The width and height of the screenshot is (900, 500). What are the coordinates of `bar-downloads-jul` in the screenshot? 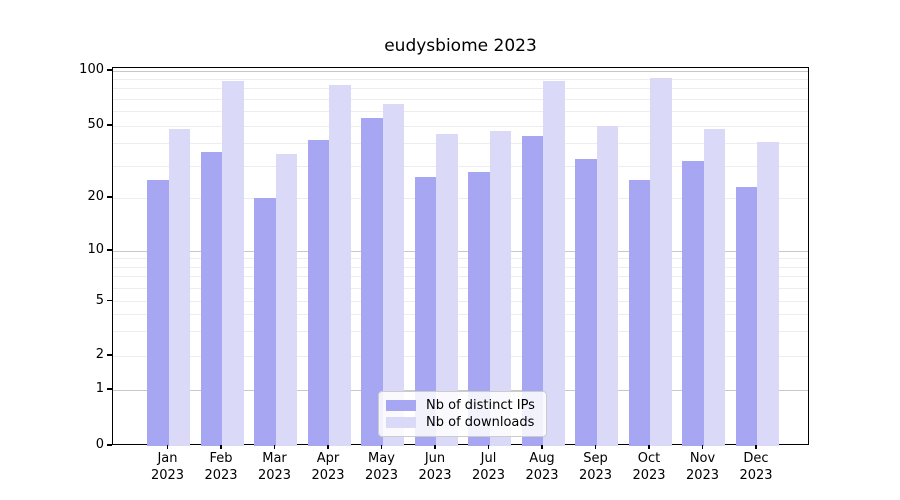 It's located at (500, 288).